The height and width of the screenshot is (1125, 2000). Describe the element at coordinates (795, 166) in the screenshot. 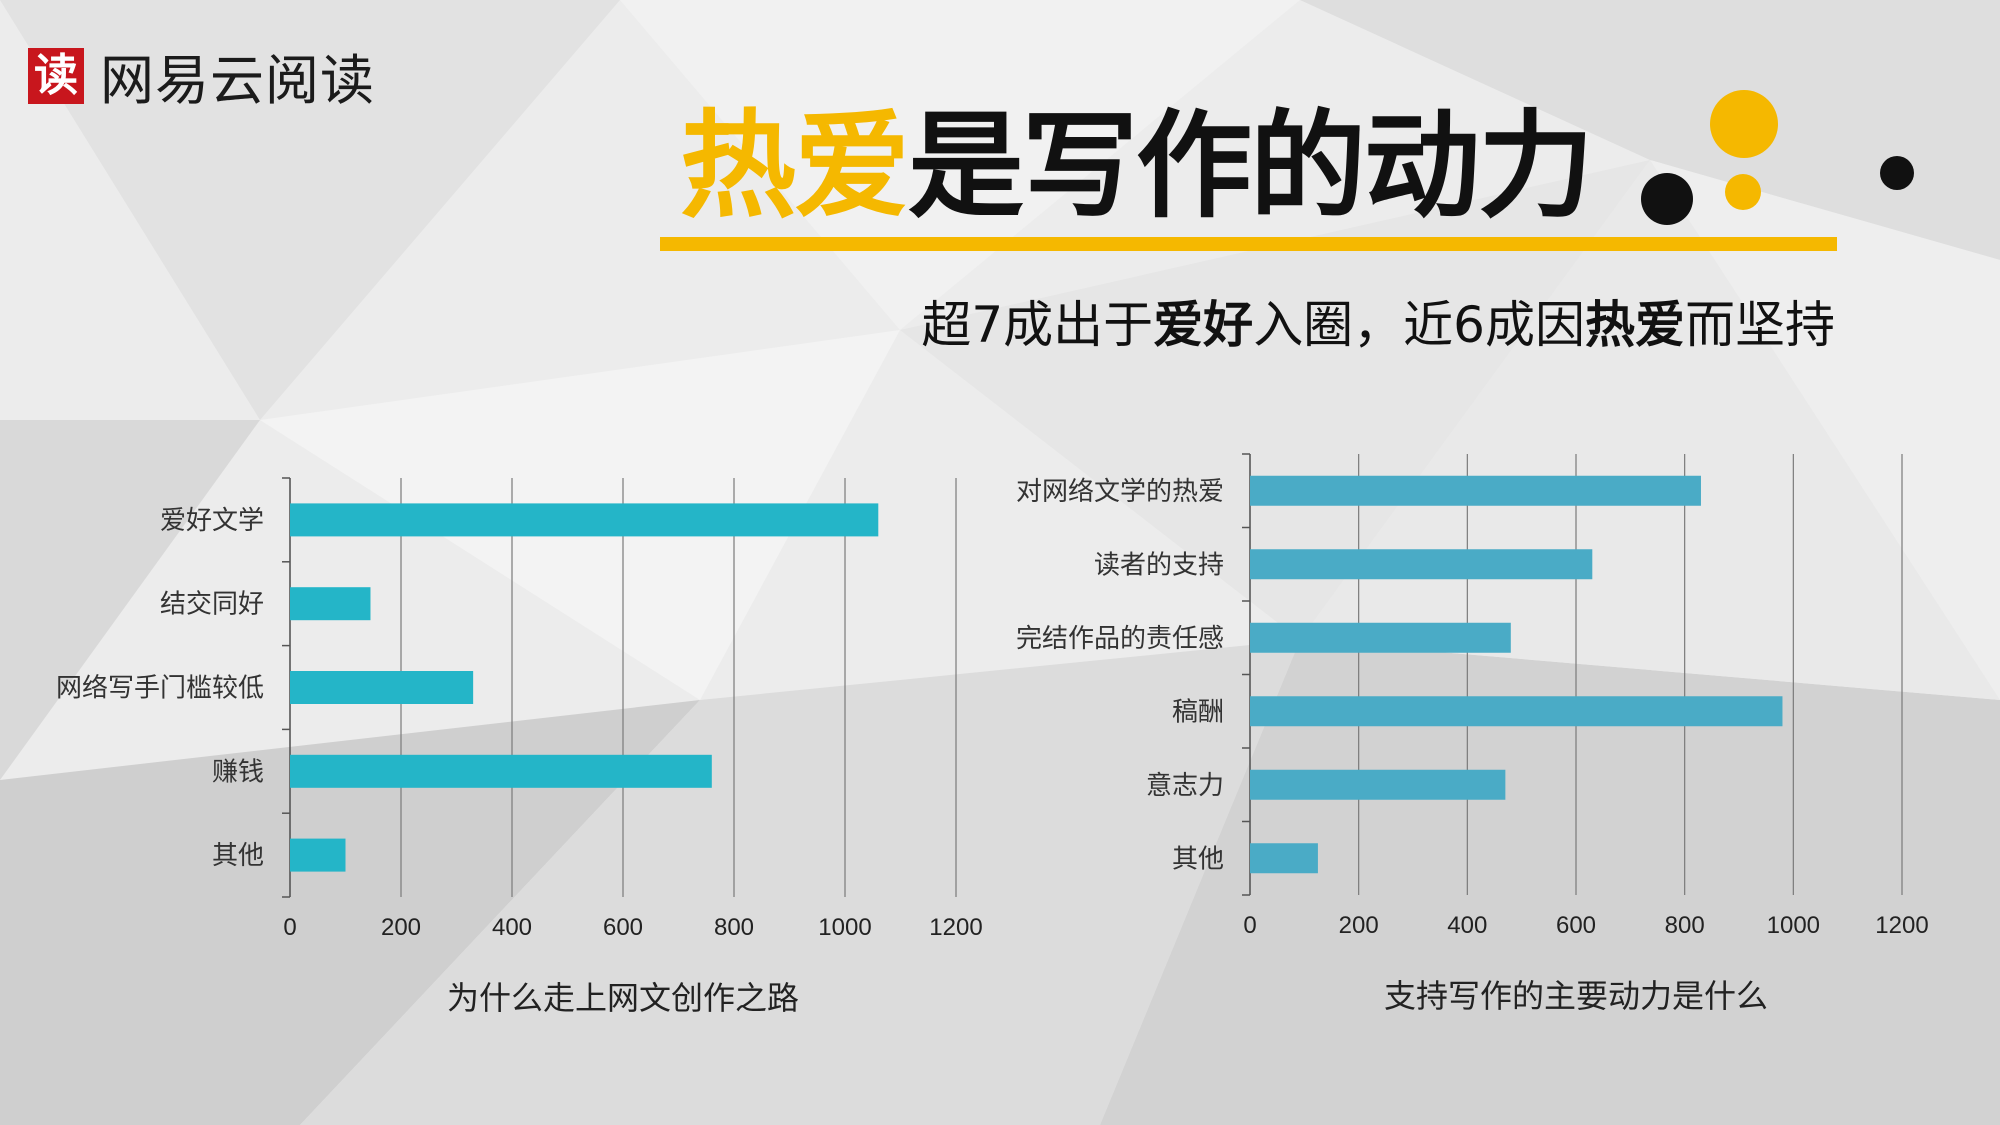

I see `title-highlight: 热爱` at that location.